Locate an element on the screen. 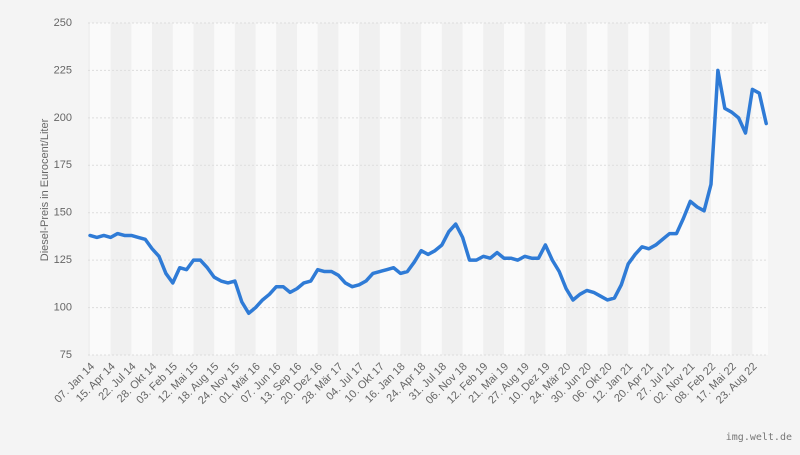 This screenshot has height=455, width=800. y-tick-label: 225 is located at coordinates (63, 70).